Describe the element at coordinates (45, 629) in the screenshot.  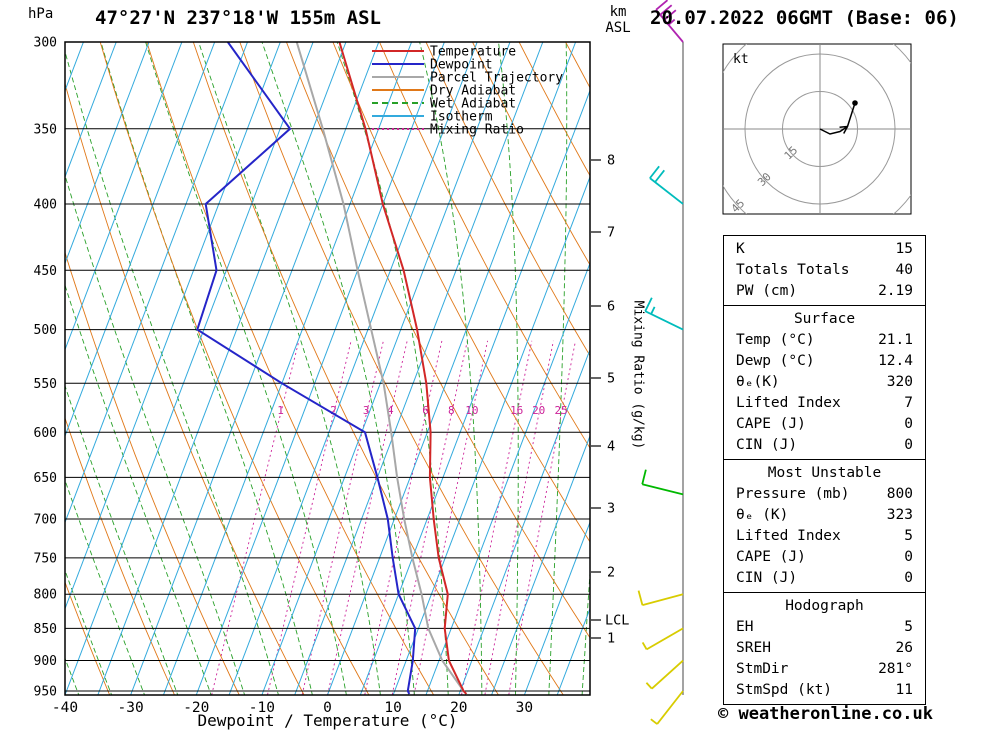
I see `pressure-tick-label: 850` at that location.